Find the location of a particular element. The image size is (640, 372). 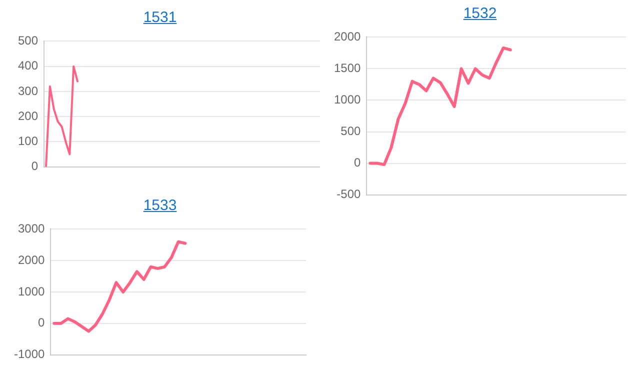

chart-title: 1532 is located at coordinates (480, 14).